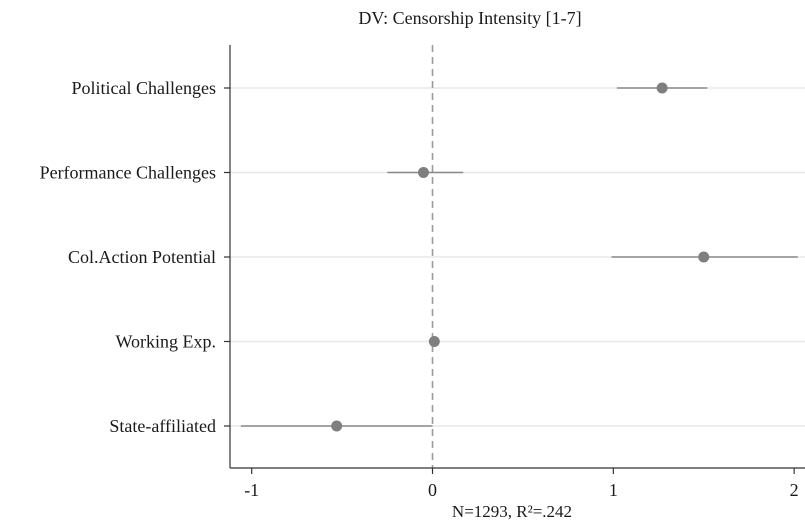 This screenshot has height=529, width=805. What do you see at coordinates (469, 18) in the screenshot?
I see `chart-title: DV: Censorship Intensity [1-7]` at bounding box center [469, 18].